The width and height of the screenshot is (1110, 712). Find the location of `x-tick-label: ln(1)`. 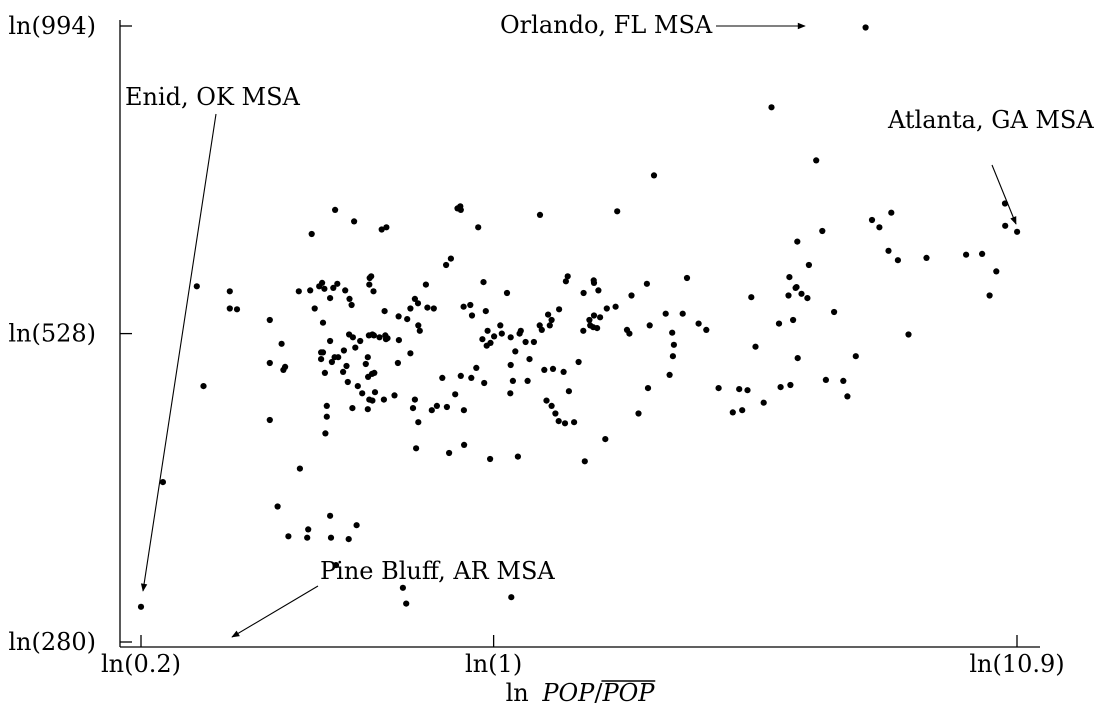

x-tick-label: ln(1) is located at coordinates (493, 664).